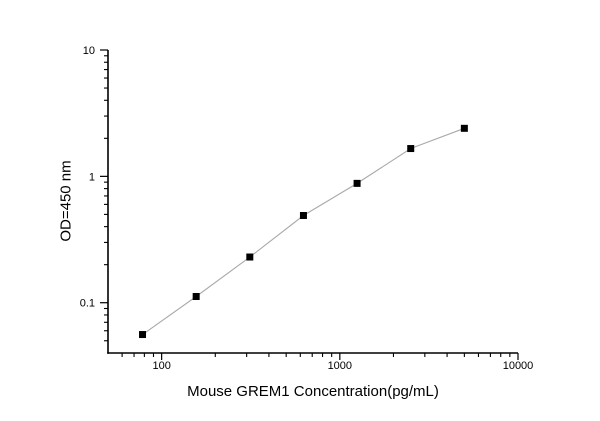  What do you see at coordinates (92, 177) in the screenshot?
I see `y-tick-label: 1` at bounding box center [92, 177].